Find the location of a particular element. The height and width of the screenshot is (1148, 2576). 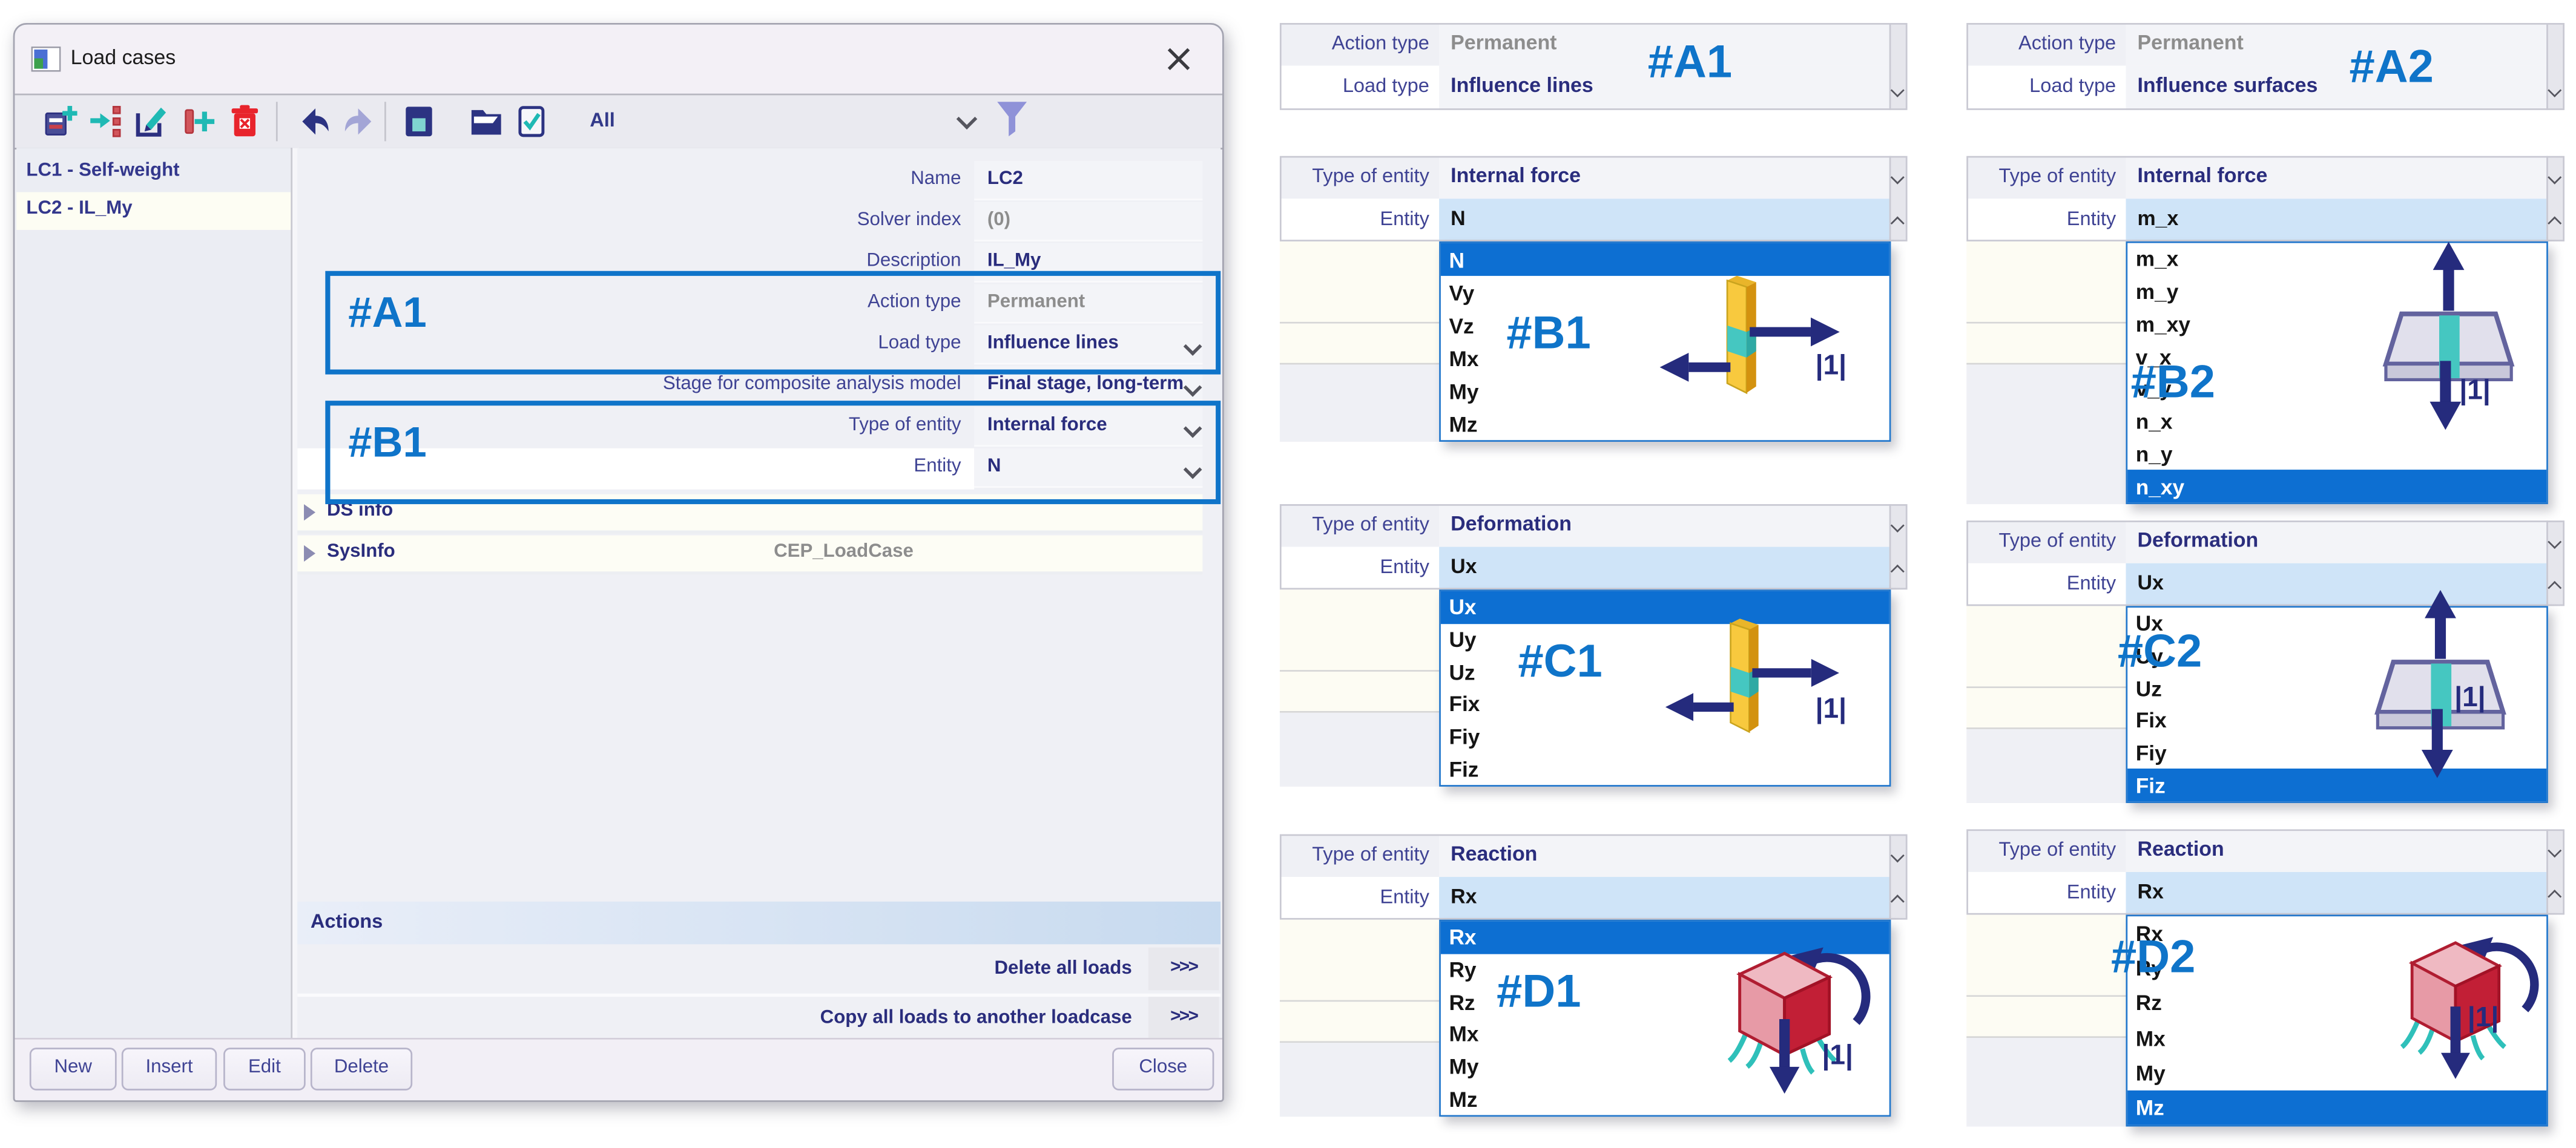

dropdown-option: m_xy is located at coordinates (2162, 324).